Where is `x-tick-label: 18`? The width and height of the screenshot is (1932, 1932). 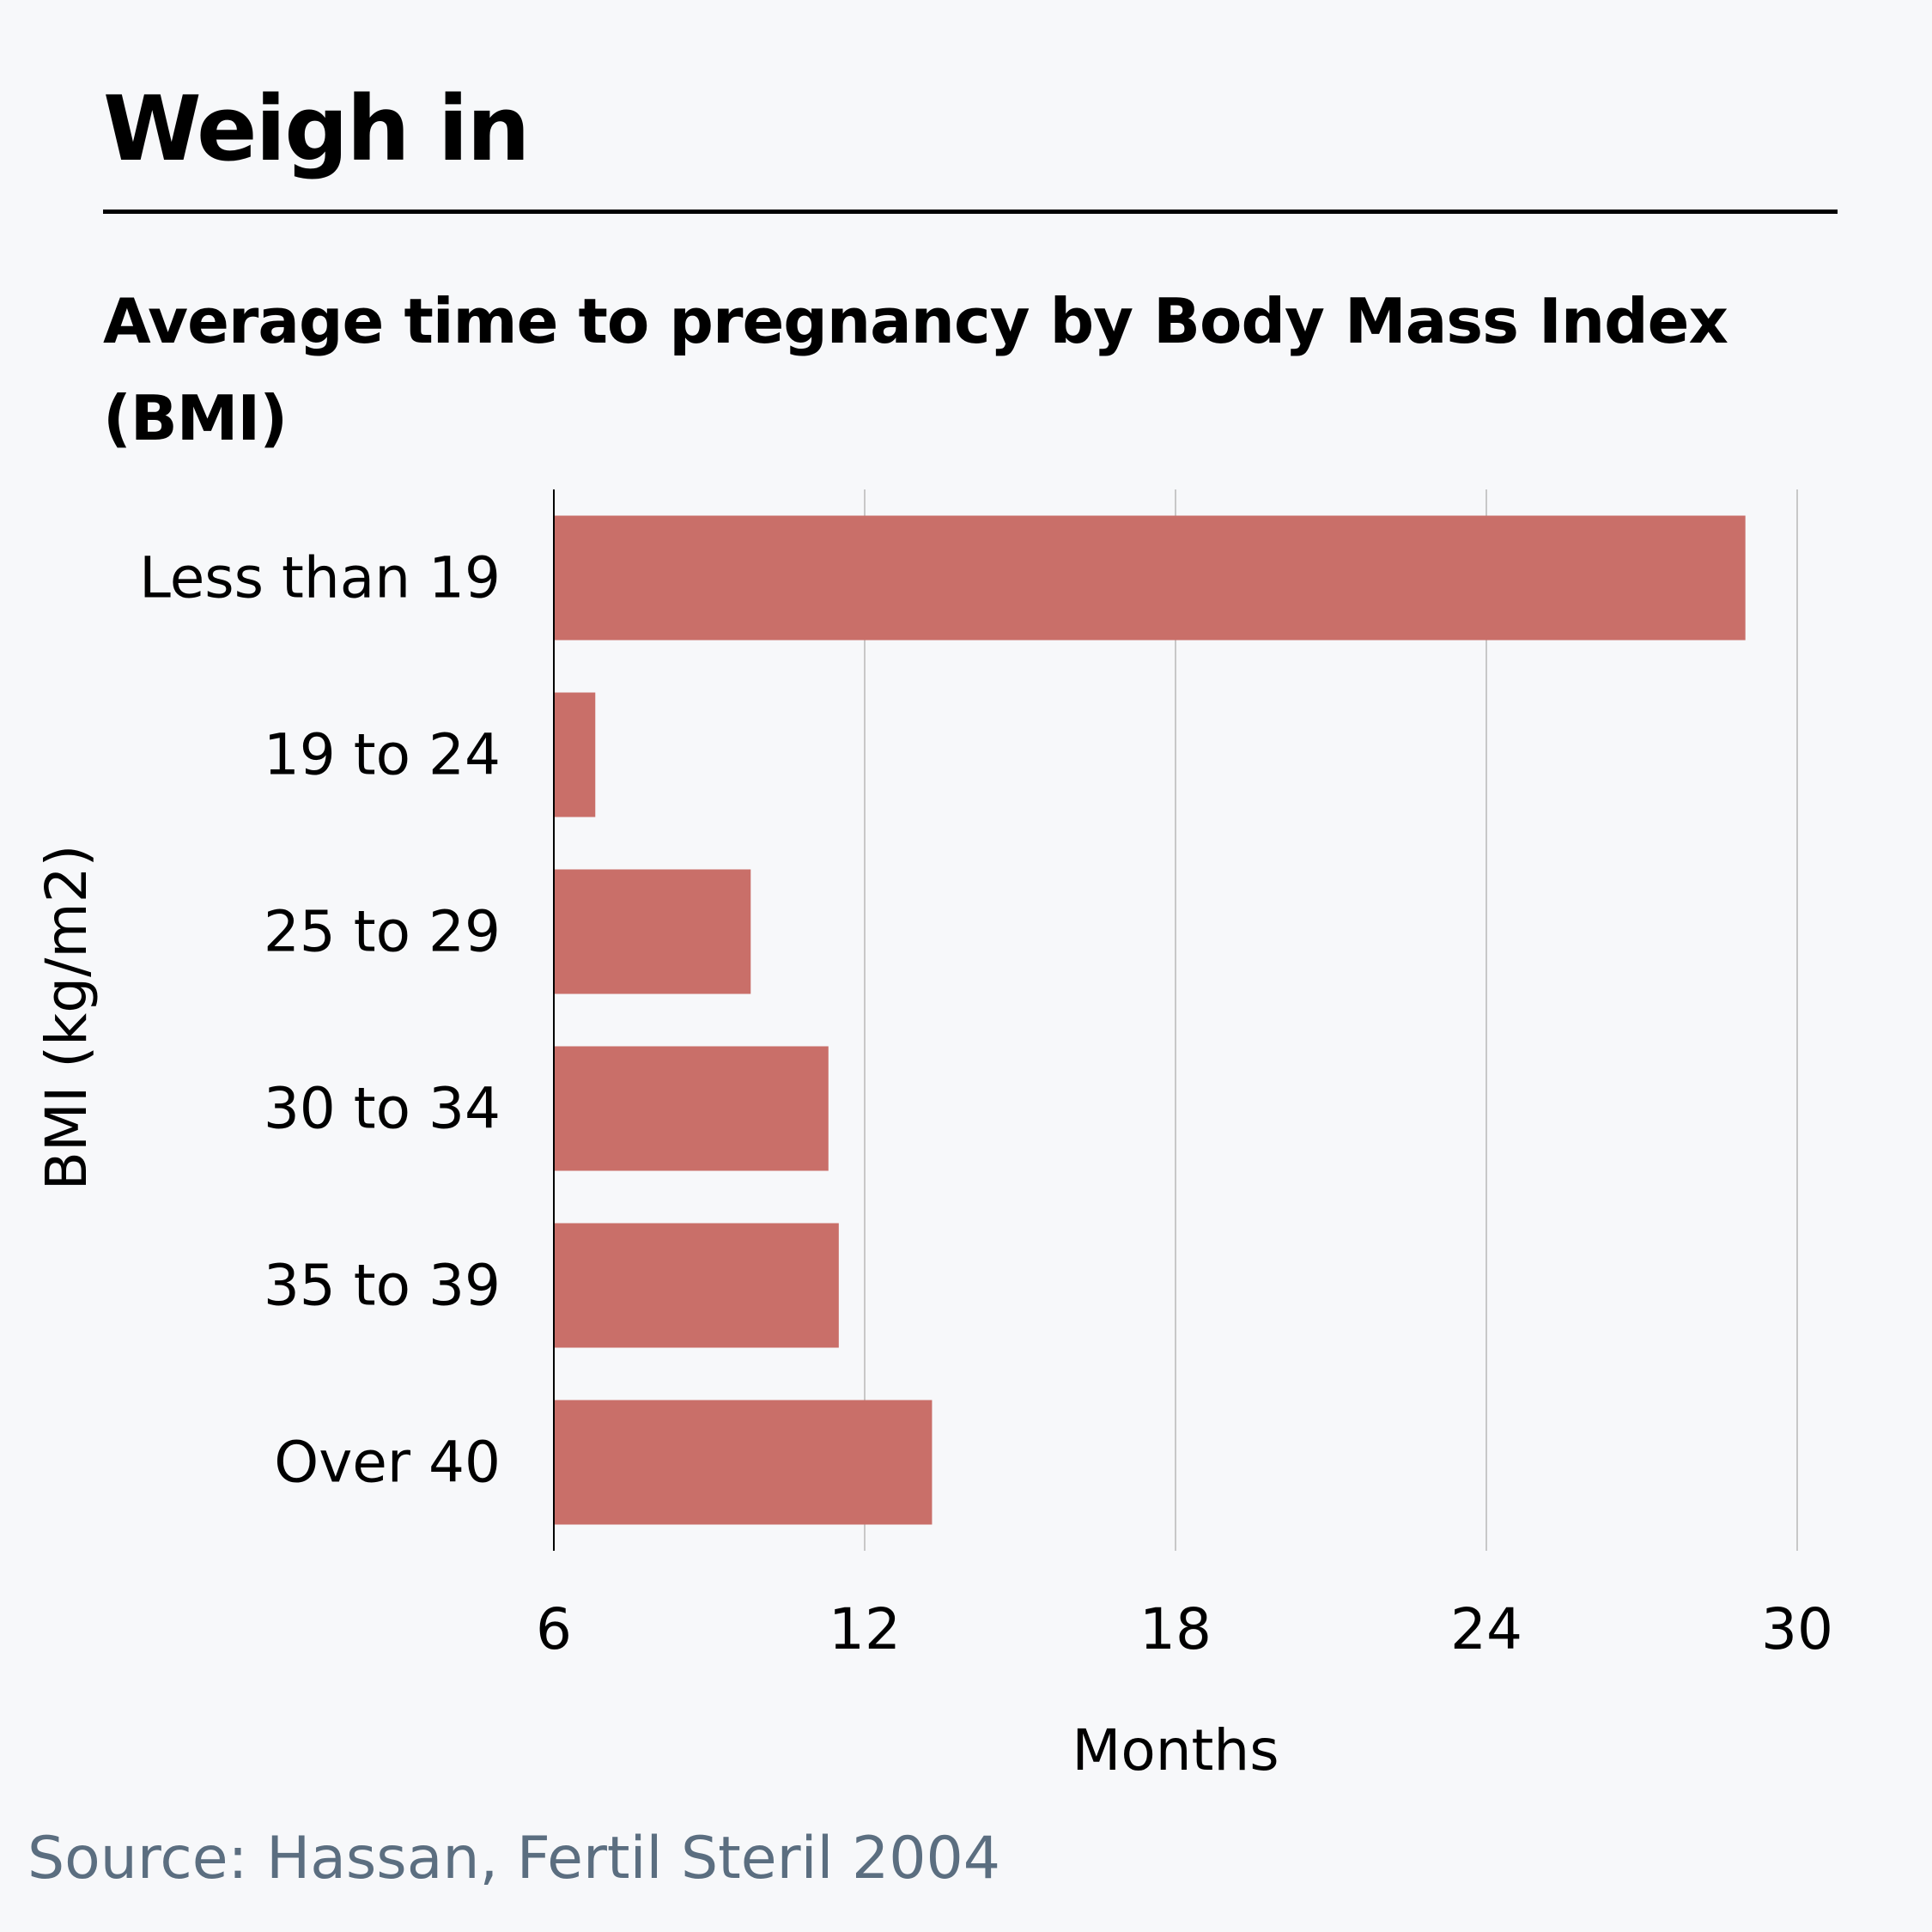 x-tick-label: 18 is located at coordinates (1175, 1629).